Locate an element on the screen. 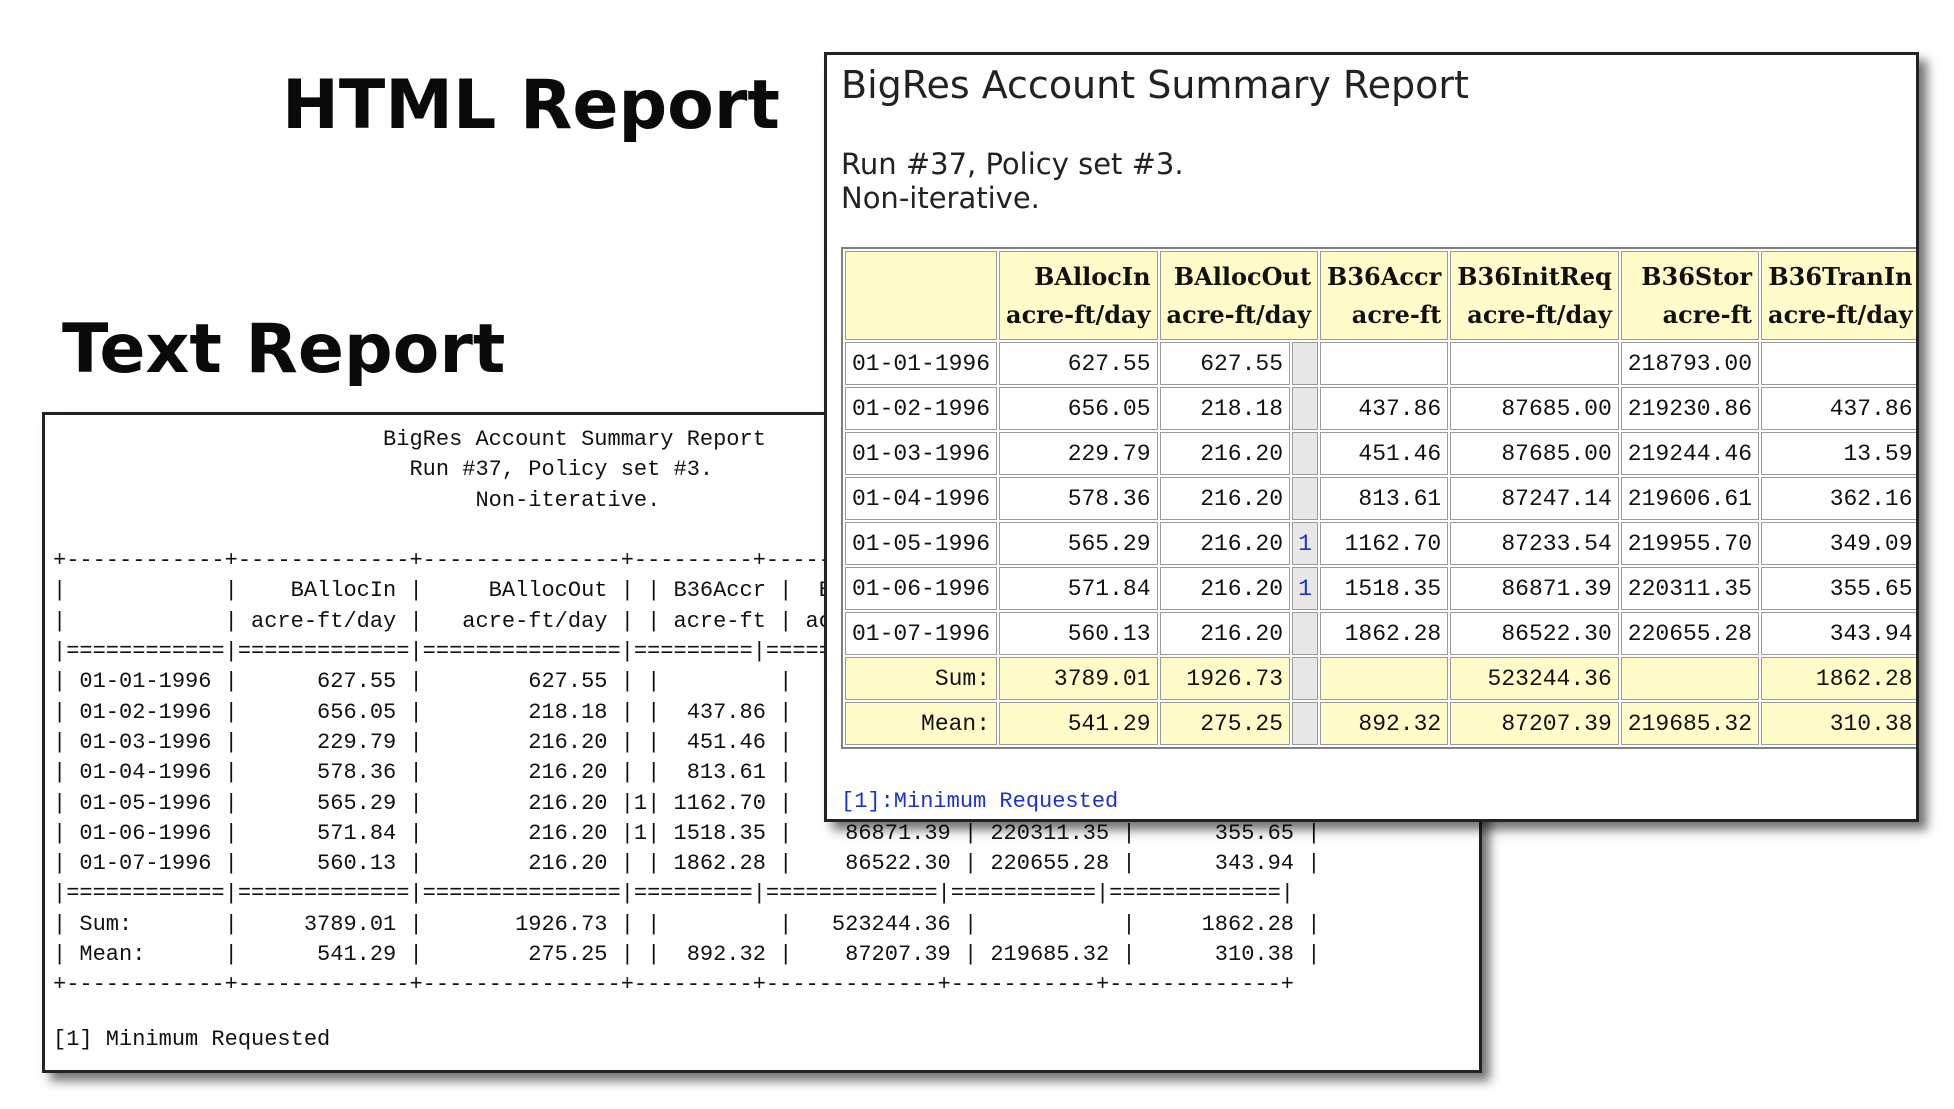 The image size is (1954, 1109). sum-row: Sum: 3789.01 1926.73 523244.36 1862.28 is located at coordinates (1380, 678).